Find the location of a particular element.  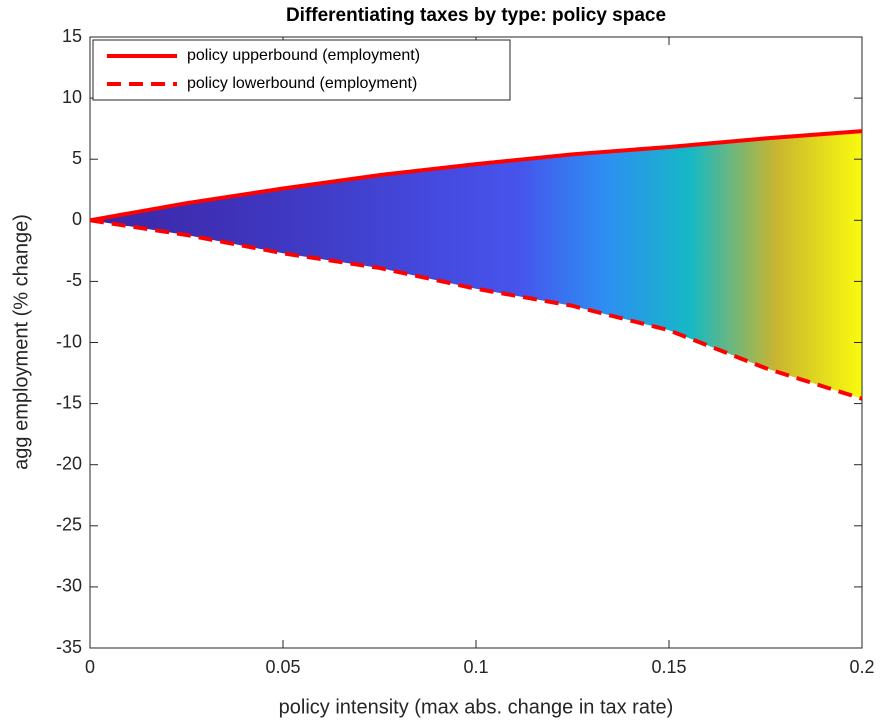

y-tick-label: 10 is located at coordinates (72, 97).